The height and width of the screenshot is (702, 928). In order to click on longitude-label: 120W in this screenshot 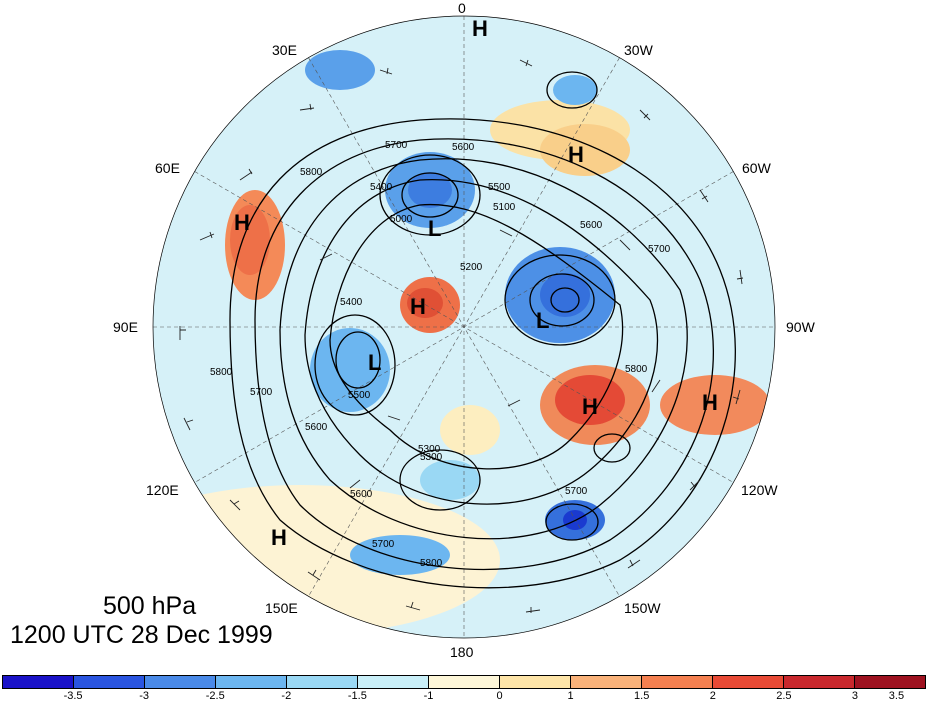, I will do `click(759, 490)`.